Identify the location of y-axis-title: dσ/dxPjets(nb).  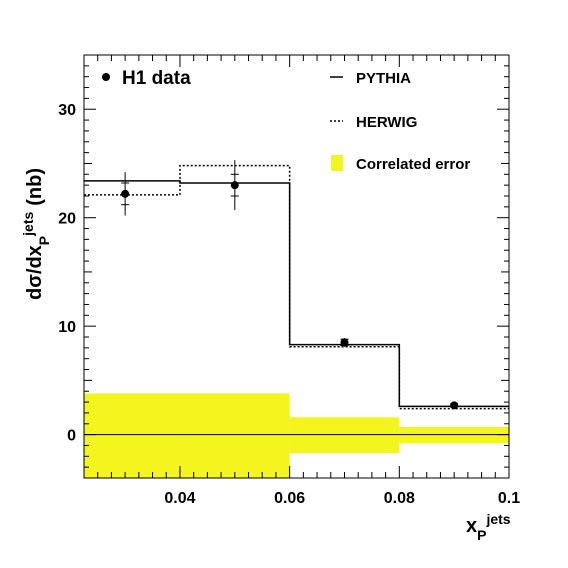
(36, 234).